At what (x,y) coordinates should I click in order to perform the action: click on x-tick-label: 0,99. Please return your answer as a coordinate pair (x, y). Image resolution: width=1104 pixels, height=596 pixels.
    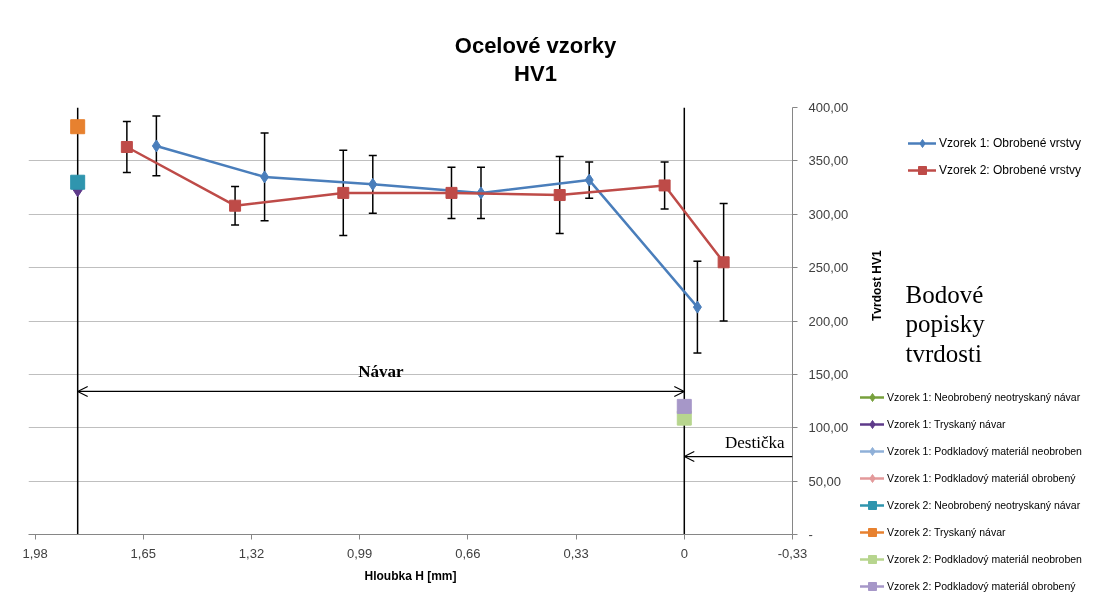
    Looking at the image, I should click on (360, 553).